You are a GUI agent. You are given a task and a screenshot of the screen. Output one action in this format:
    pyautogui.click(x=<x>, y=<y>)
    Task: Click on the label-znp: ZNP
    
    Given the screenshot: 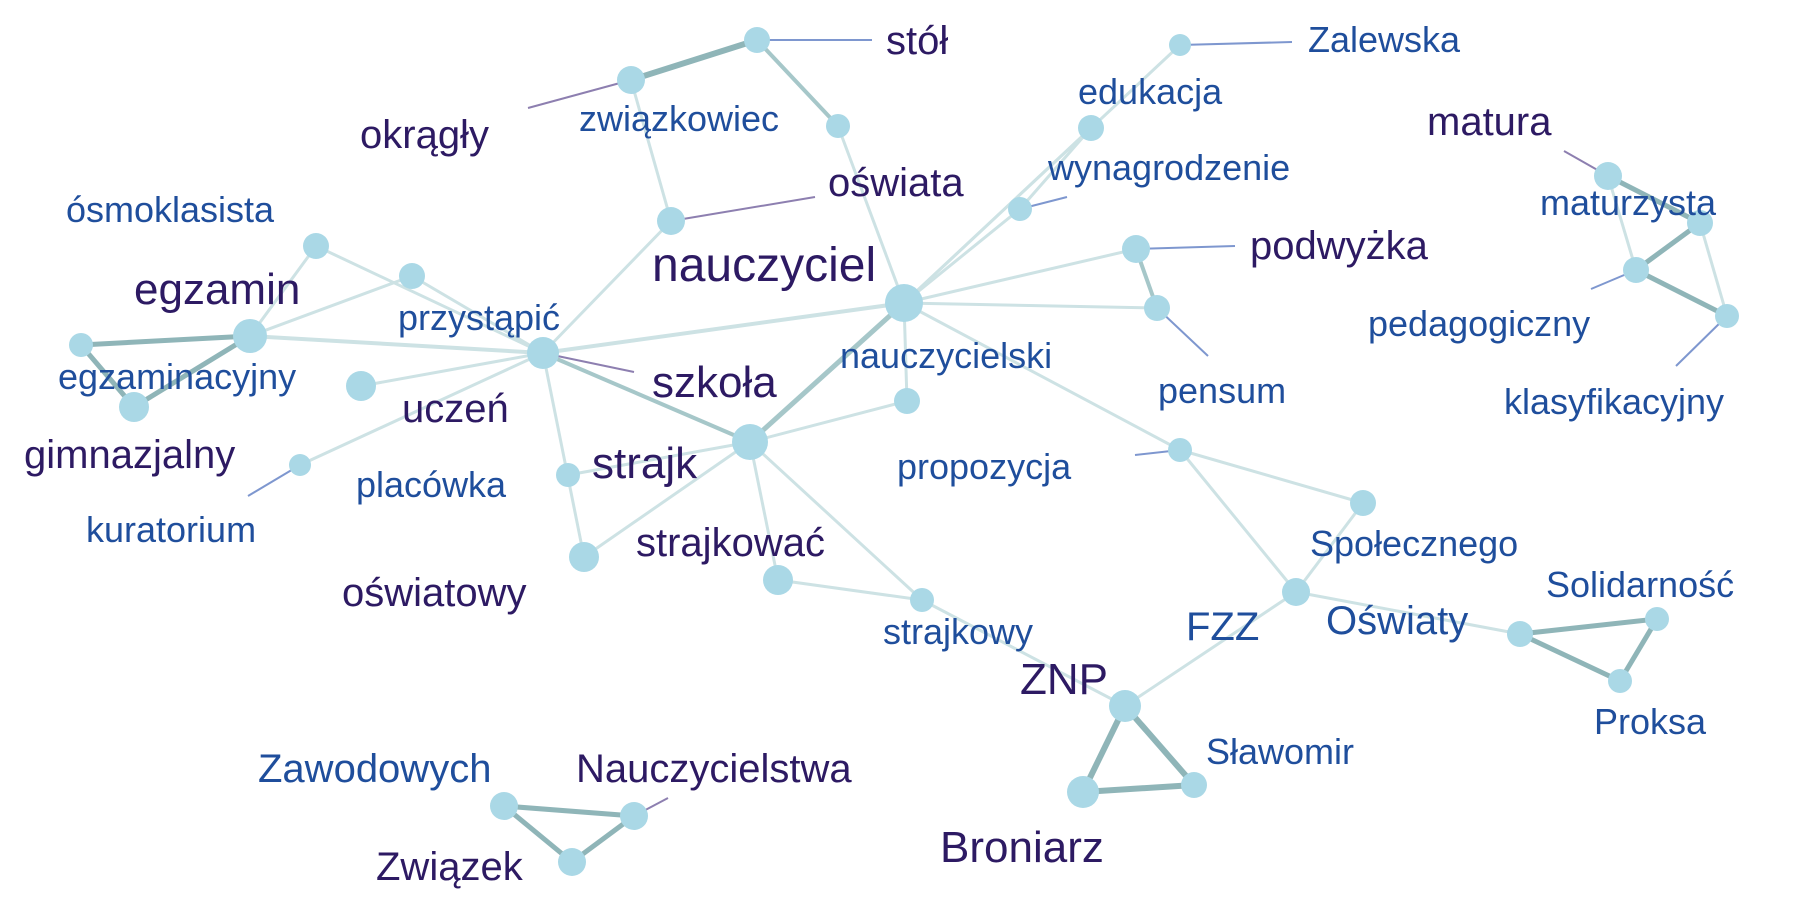 What is the action you would take?
    pyautogui.click(x=1064, y=679)
    